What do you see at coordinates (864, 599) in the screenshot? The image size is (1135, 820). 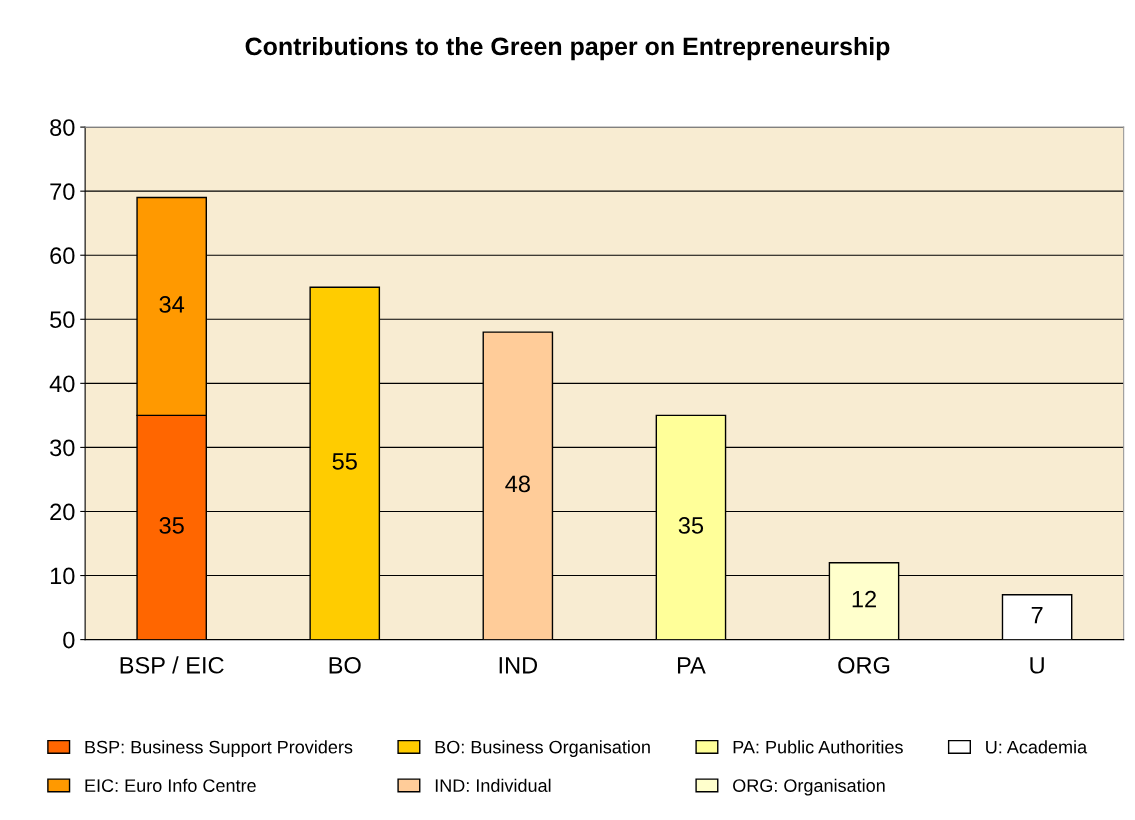 I see `data-label: 12` at bounding box center [864, 599].